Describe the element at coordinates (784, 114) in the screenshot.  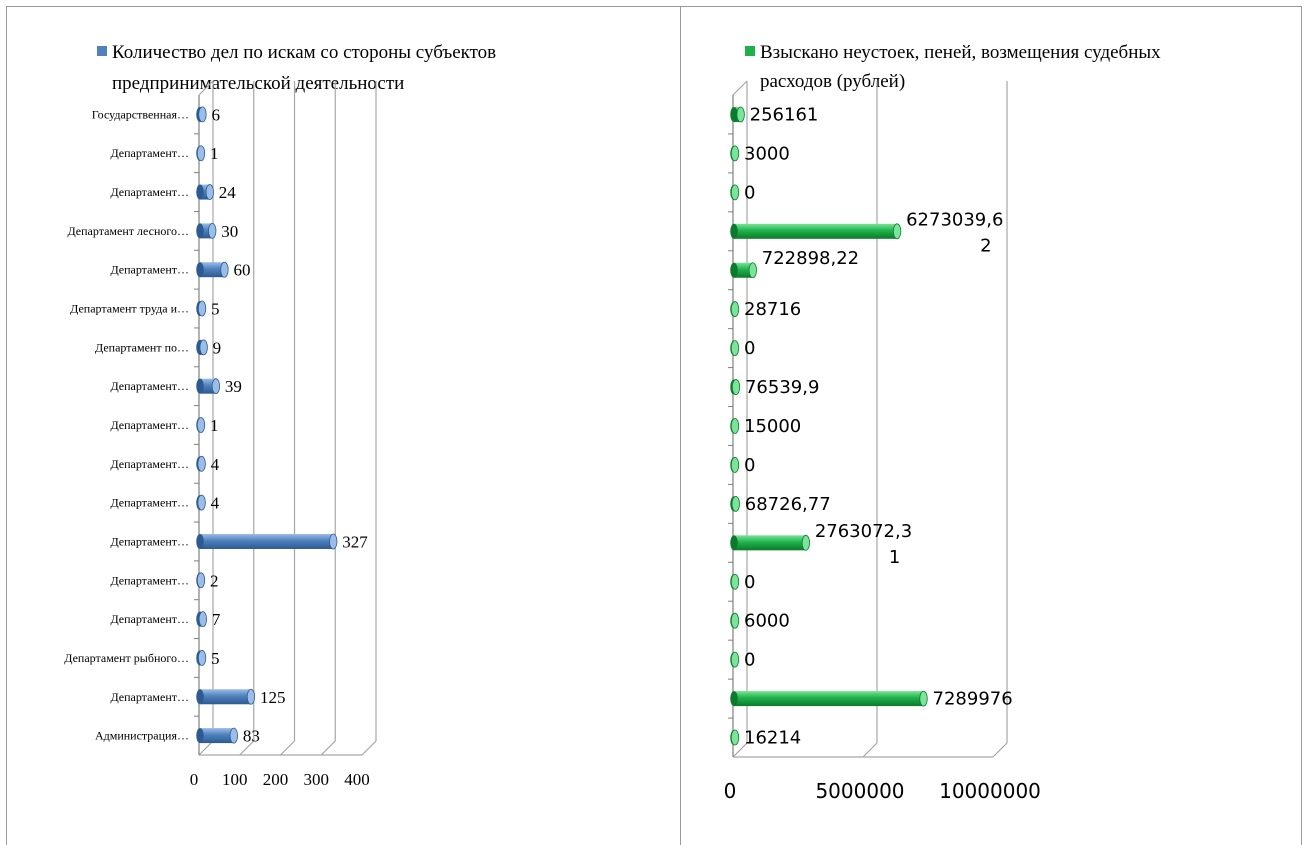
I see `data-label: 256161` at that location.